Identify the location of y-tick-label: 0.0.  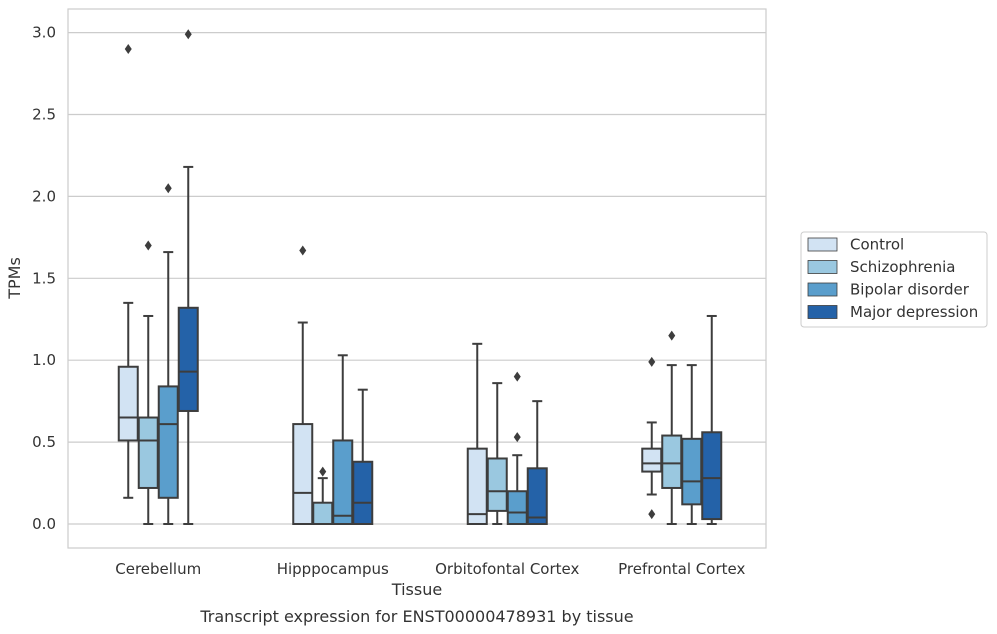
(44, 524).